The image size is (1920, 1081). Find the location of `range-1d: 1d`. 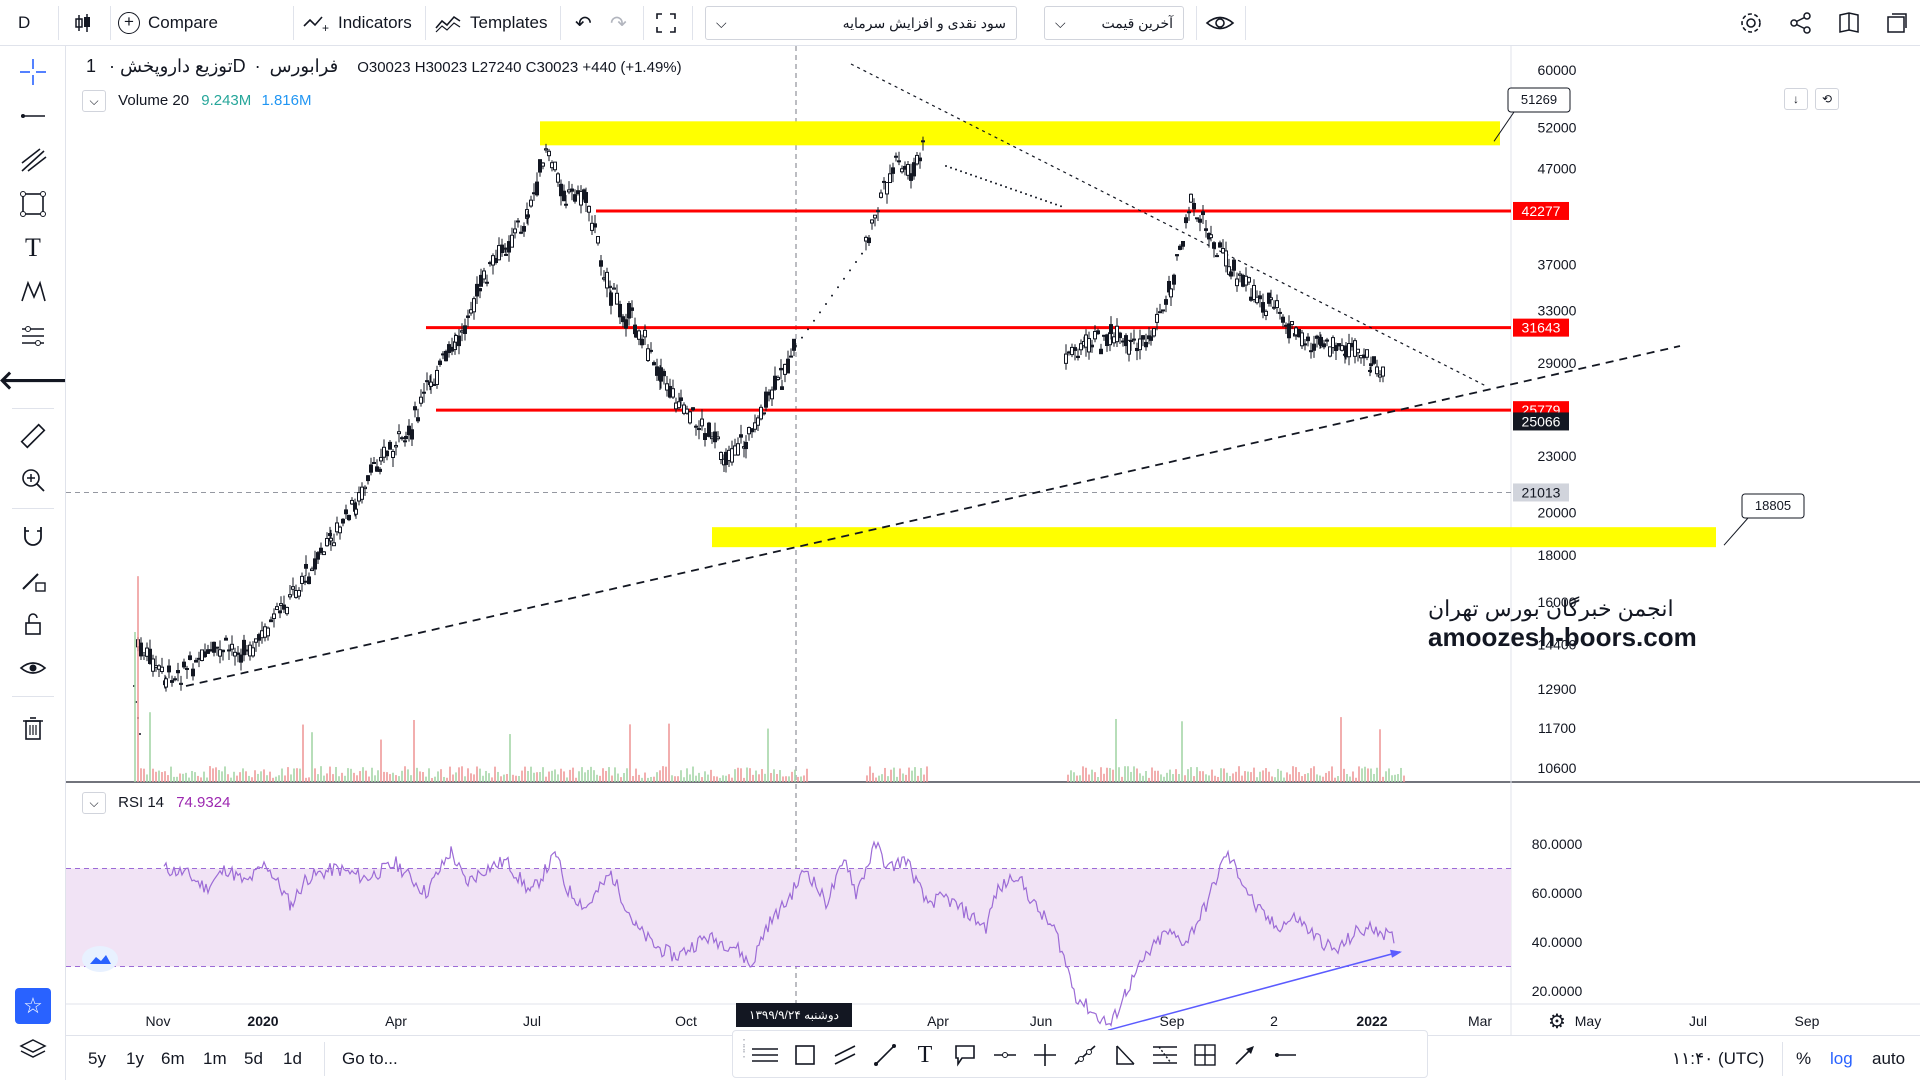

range-1d: 1d is located at coordinates (292, 1058).